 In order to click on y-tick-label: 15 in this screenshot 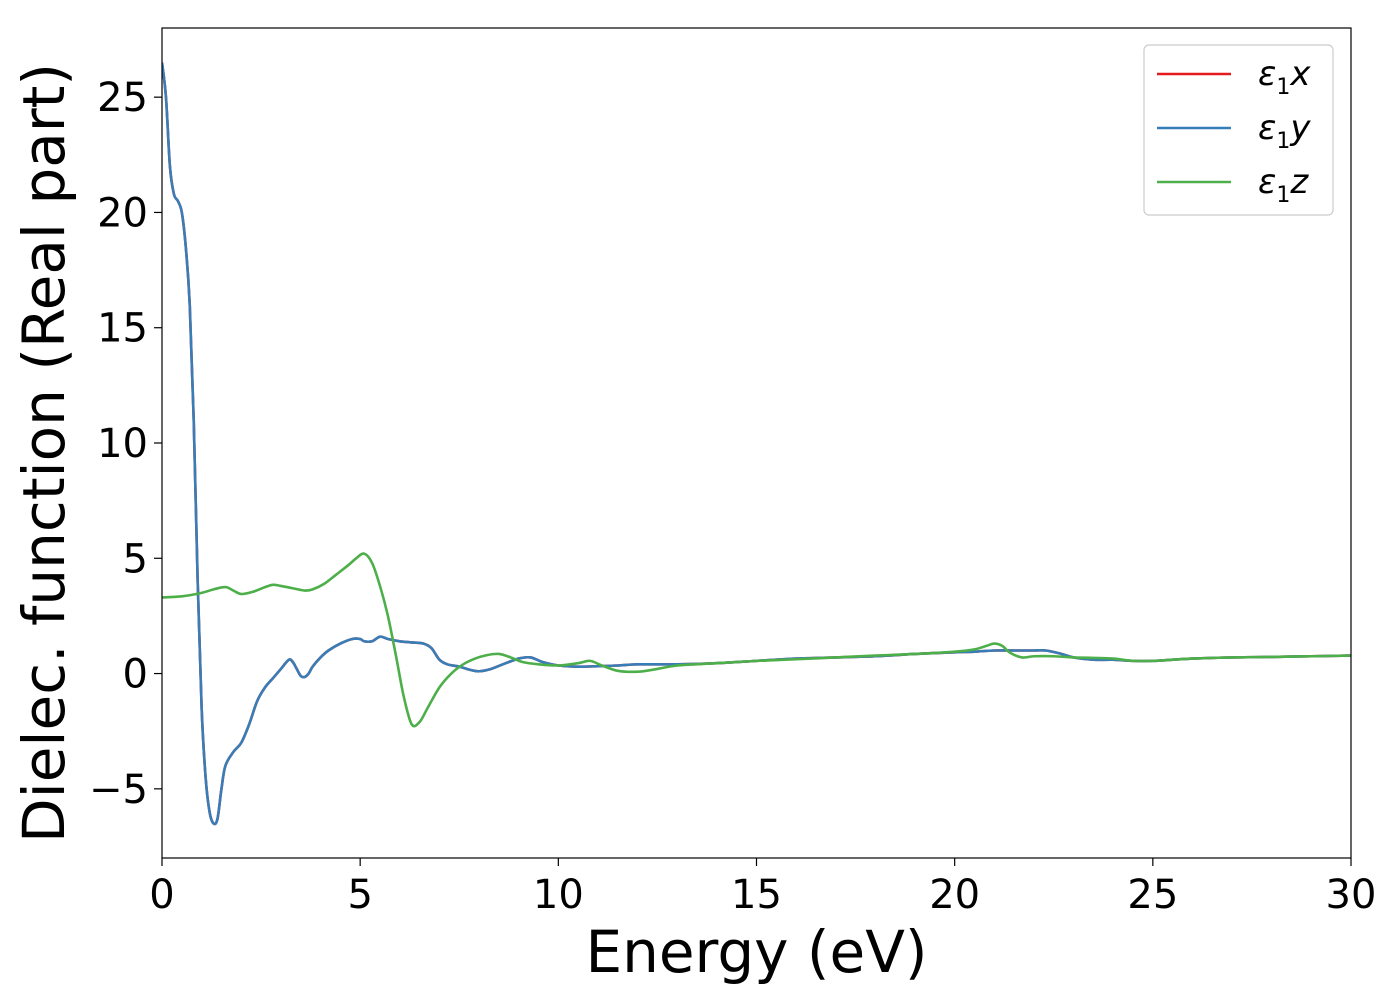, I will do `click(122, 329)`.